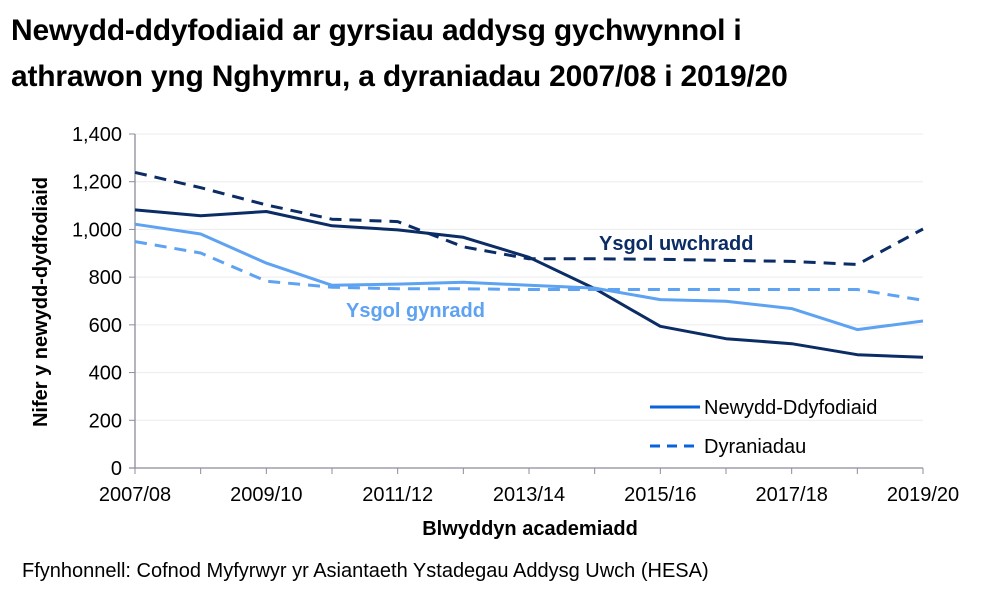  Describe the element at coordinates (792, 495) in the screenshot. I see `x-tick-label: 2017/18` at that location.